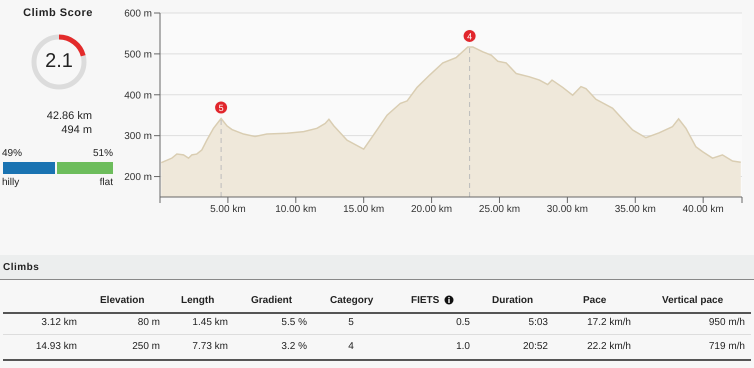 The width and height of the screenshot is (754, 368). Describe the element at coordinates (122, 300) in the screenshot. I see `text: Elevation` at that location.